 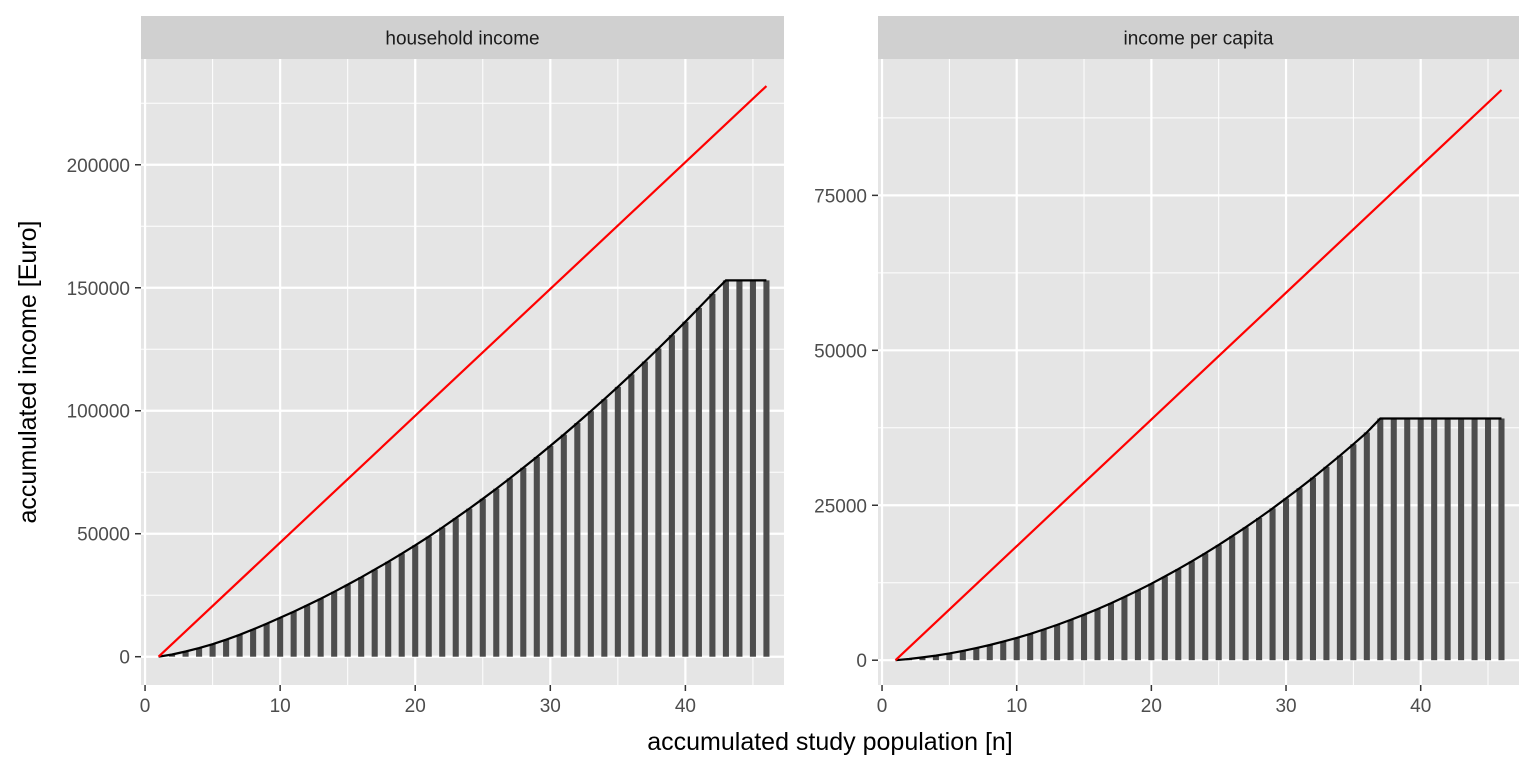 I want to click on y-tick-label: 150000, so click(x=98, y=289).